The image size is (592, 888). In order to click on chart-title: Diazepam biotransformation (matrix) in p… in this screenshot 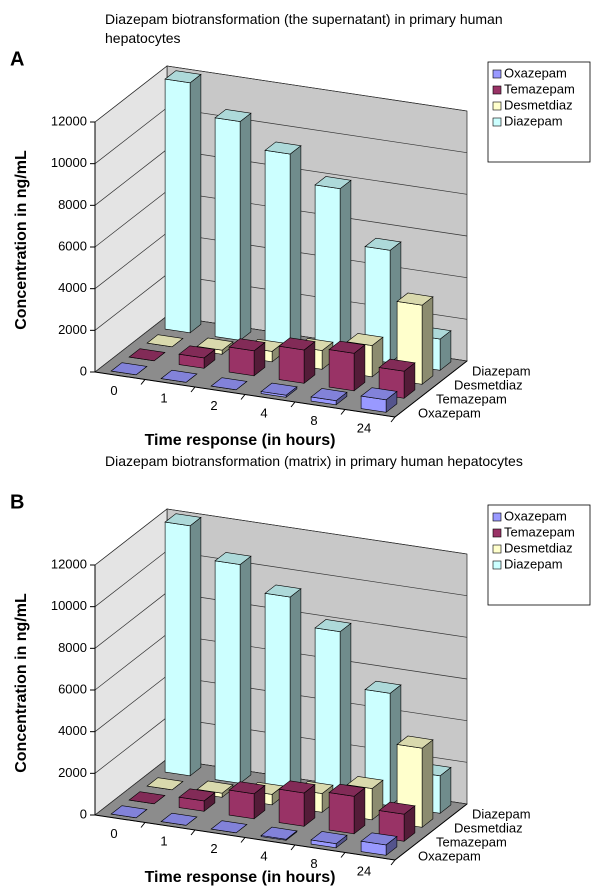, I will do `click(314, 461)`.